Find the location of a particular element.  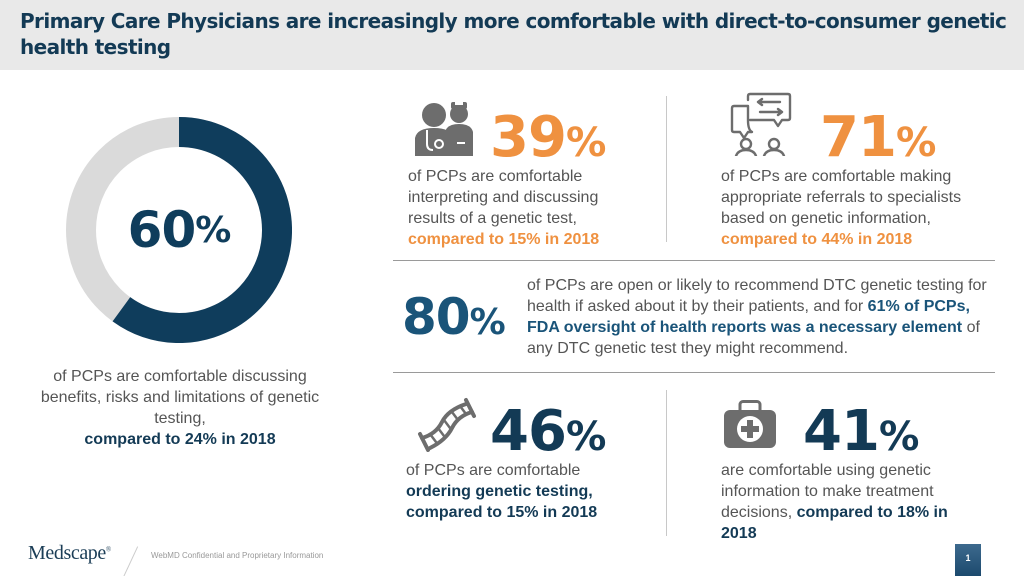

stat-39-comparison: compared to 15% in 2018 is located at coordinates (504, 239).